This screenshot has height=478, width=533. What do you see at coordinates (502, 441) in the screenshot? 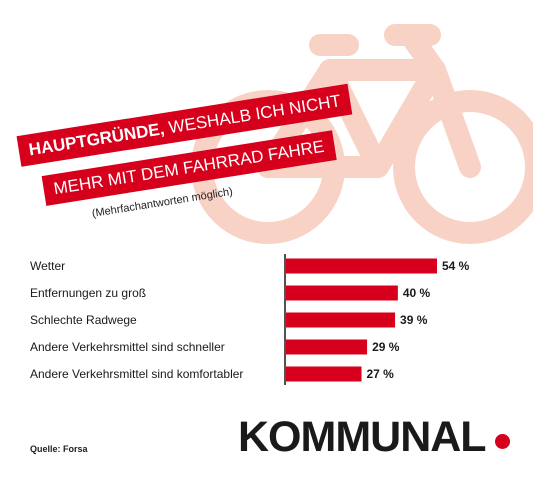
I see `brand-dot` at bounding box center [502, 441].